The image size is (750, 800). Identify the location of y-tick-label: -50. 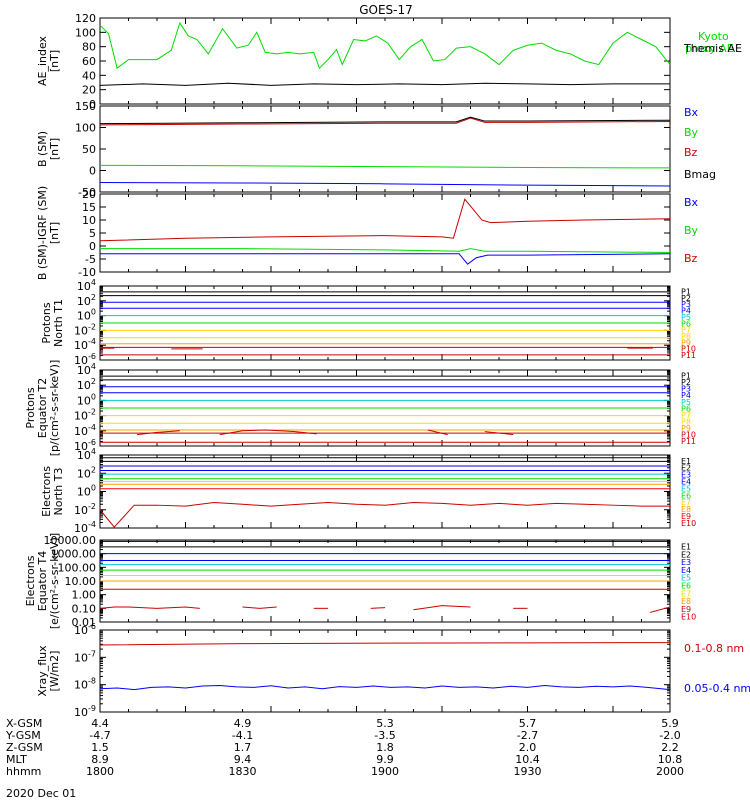
(87, 192).